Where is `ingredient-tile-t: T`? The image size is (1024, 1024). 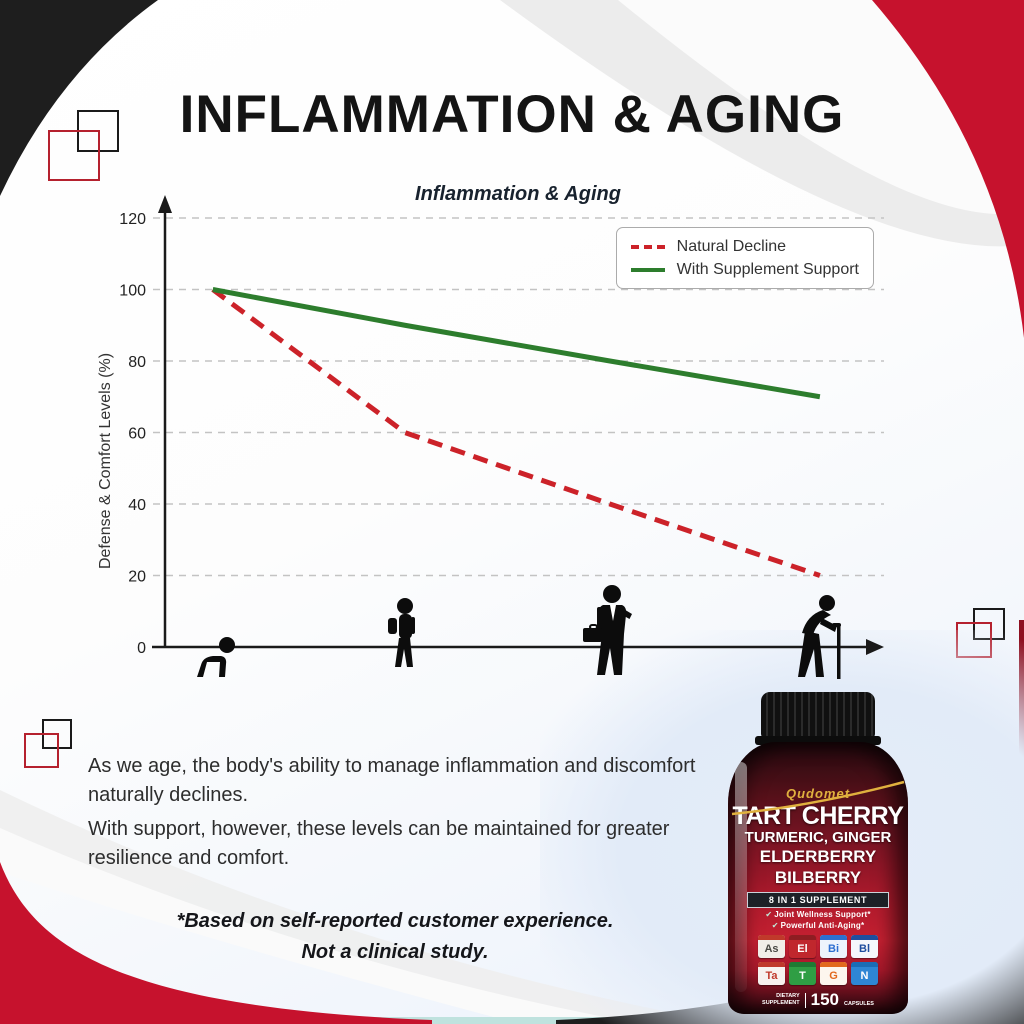 ingredient-tile-t: T is located at coordinates (802, 974).